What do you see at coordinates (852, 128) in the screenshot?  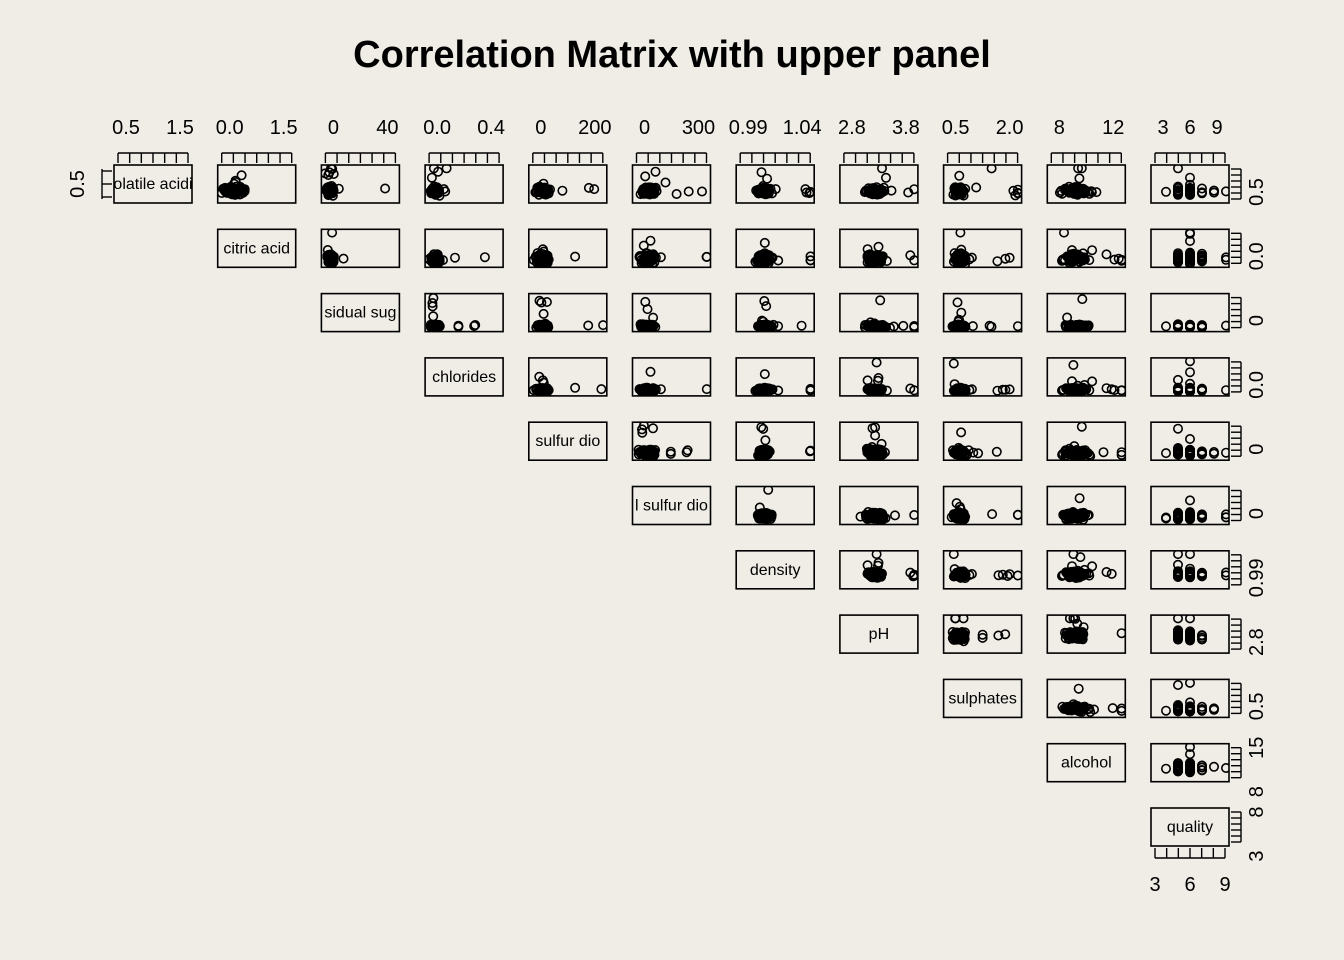 I see `top-tick-label: 2.8` at bounding box center [852, 128].